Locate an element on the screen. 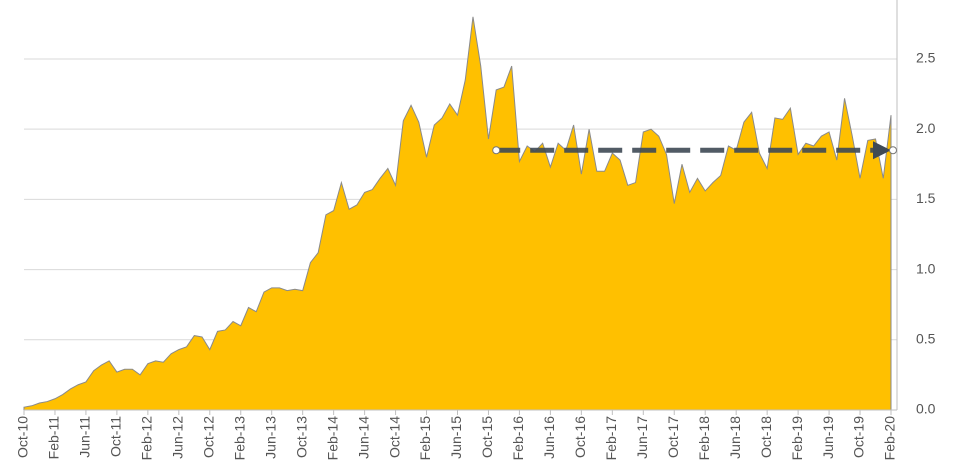  x-tick-label: Feb-20 is located at coordinates (890, 438).